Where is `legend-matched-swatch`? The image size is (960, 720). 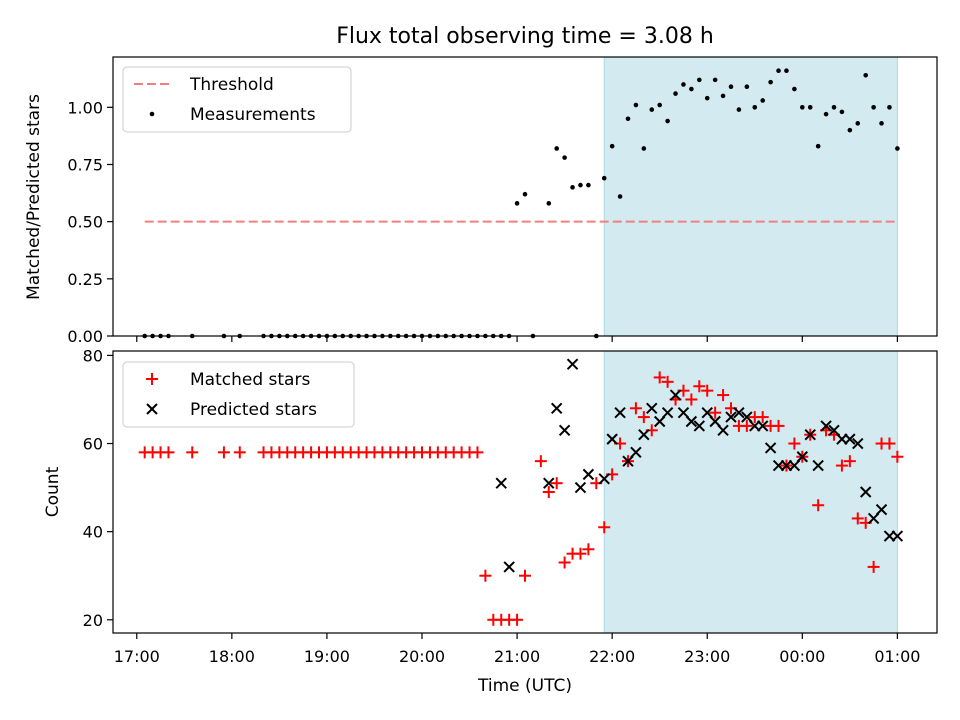 legend-matched-swatch is located at coordinates (152, 379).